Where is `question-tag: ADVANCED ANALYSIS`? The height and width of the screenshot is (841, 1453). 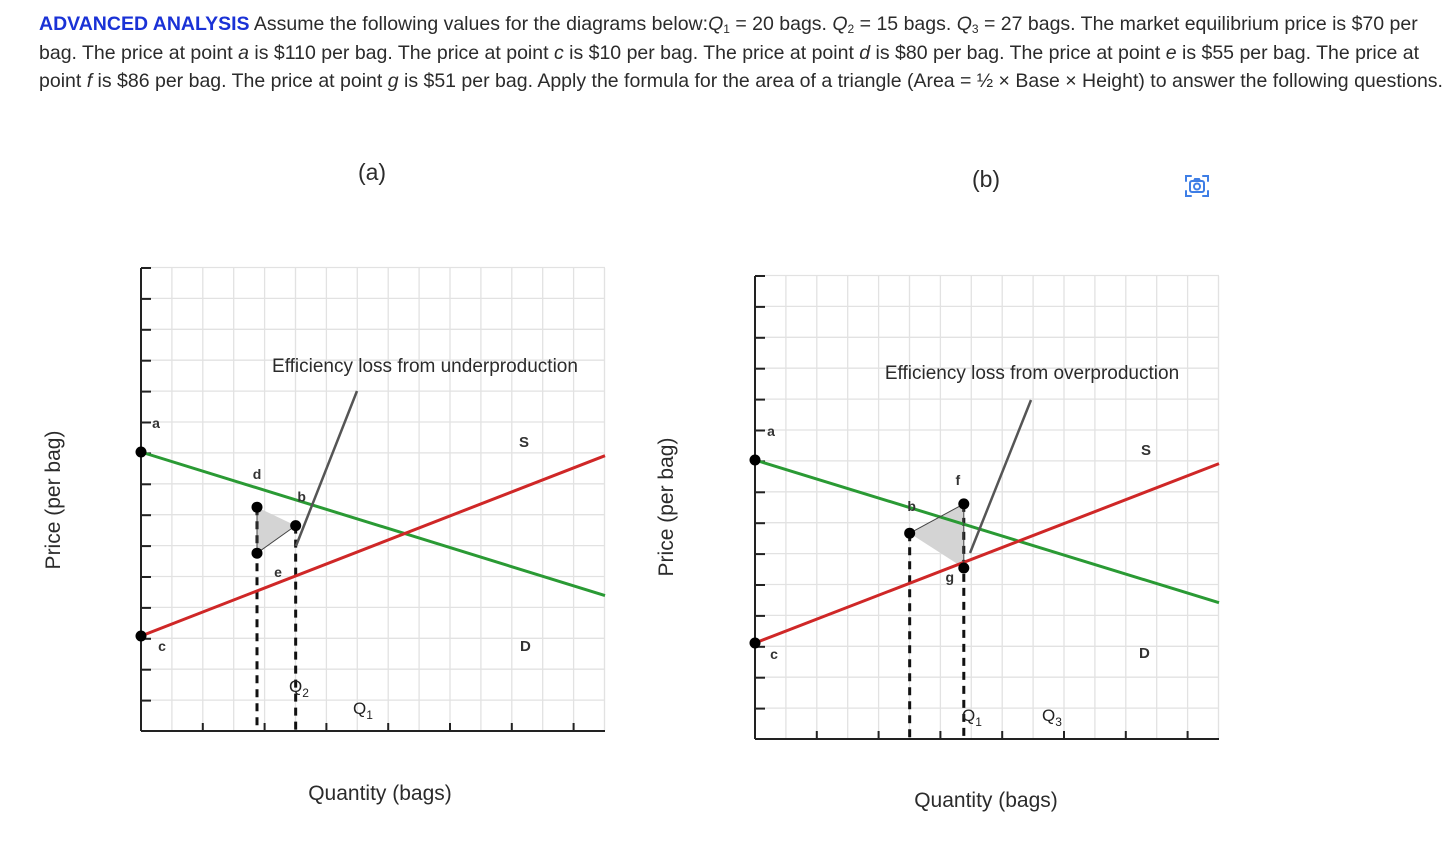 question-tag: ADVANCED ANALYSIS is located at coordinates (144, 24).